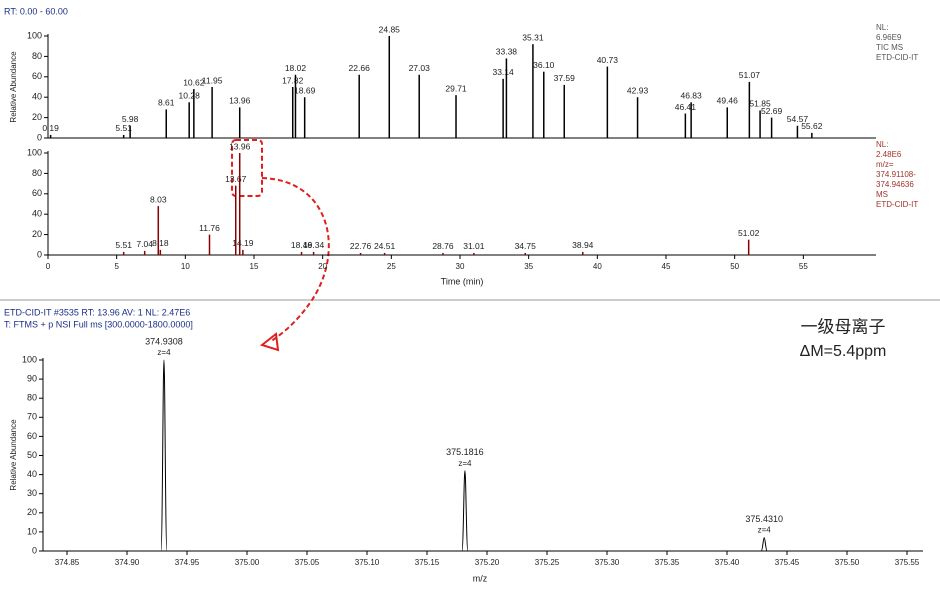 This screenshot has width=940, height=590. Describe the element at coordinates (127, 562) in the screenshot. I see `x-tick-label: 374.90` at that location.